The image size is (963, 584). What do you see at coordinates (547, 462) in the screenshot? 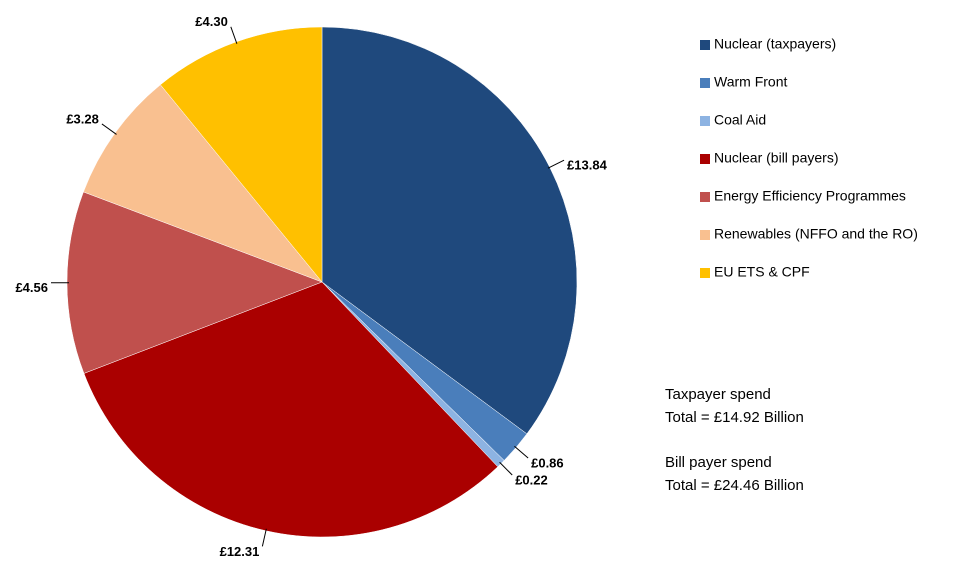
I see `data-label: £0.86` at bounding box center [547, 462].